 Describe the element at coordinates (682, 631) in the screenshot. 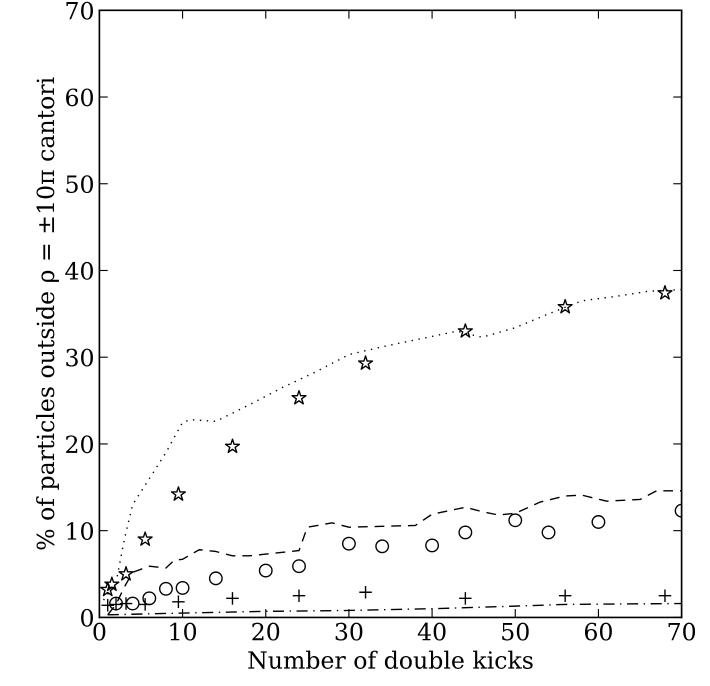

I see `x-tick-label: 70` at that location.